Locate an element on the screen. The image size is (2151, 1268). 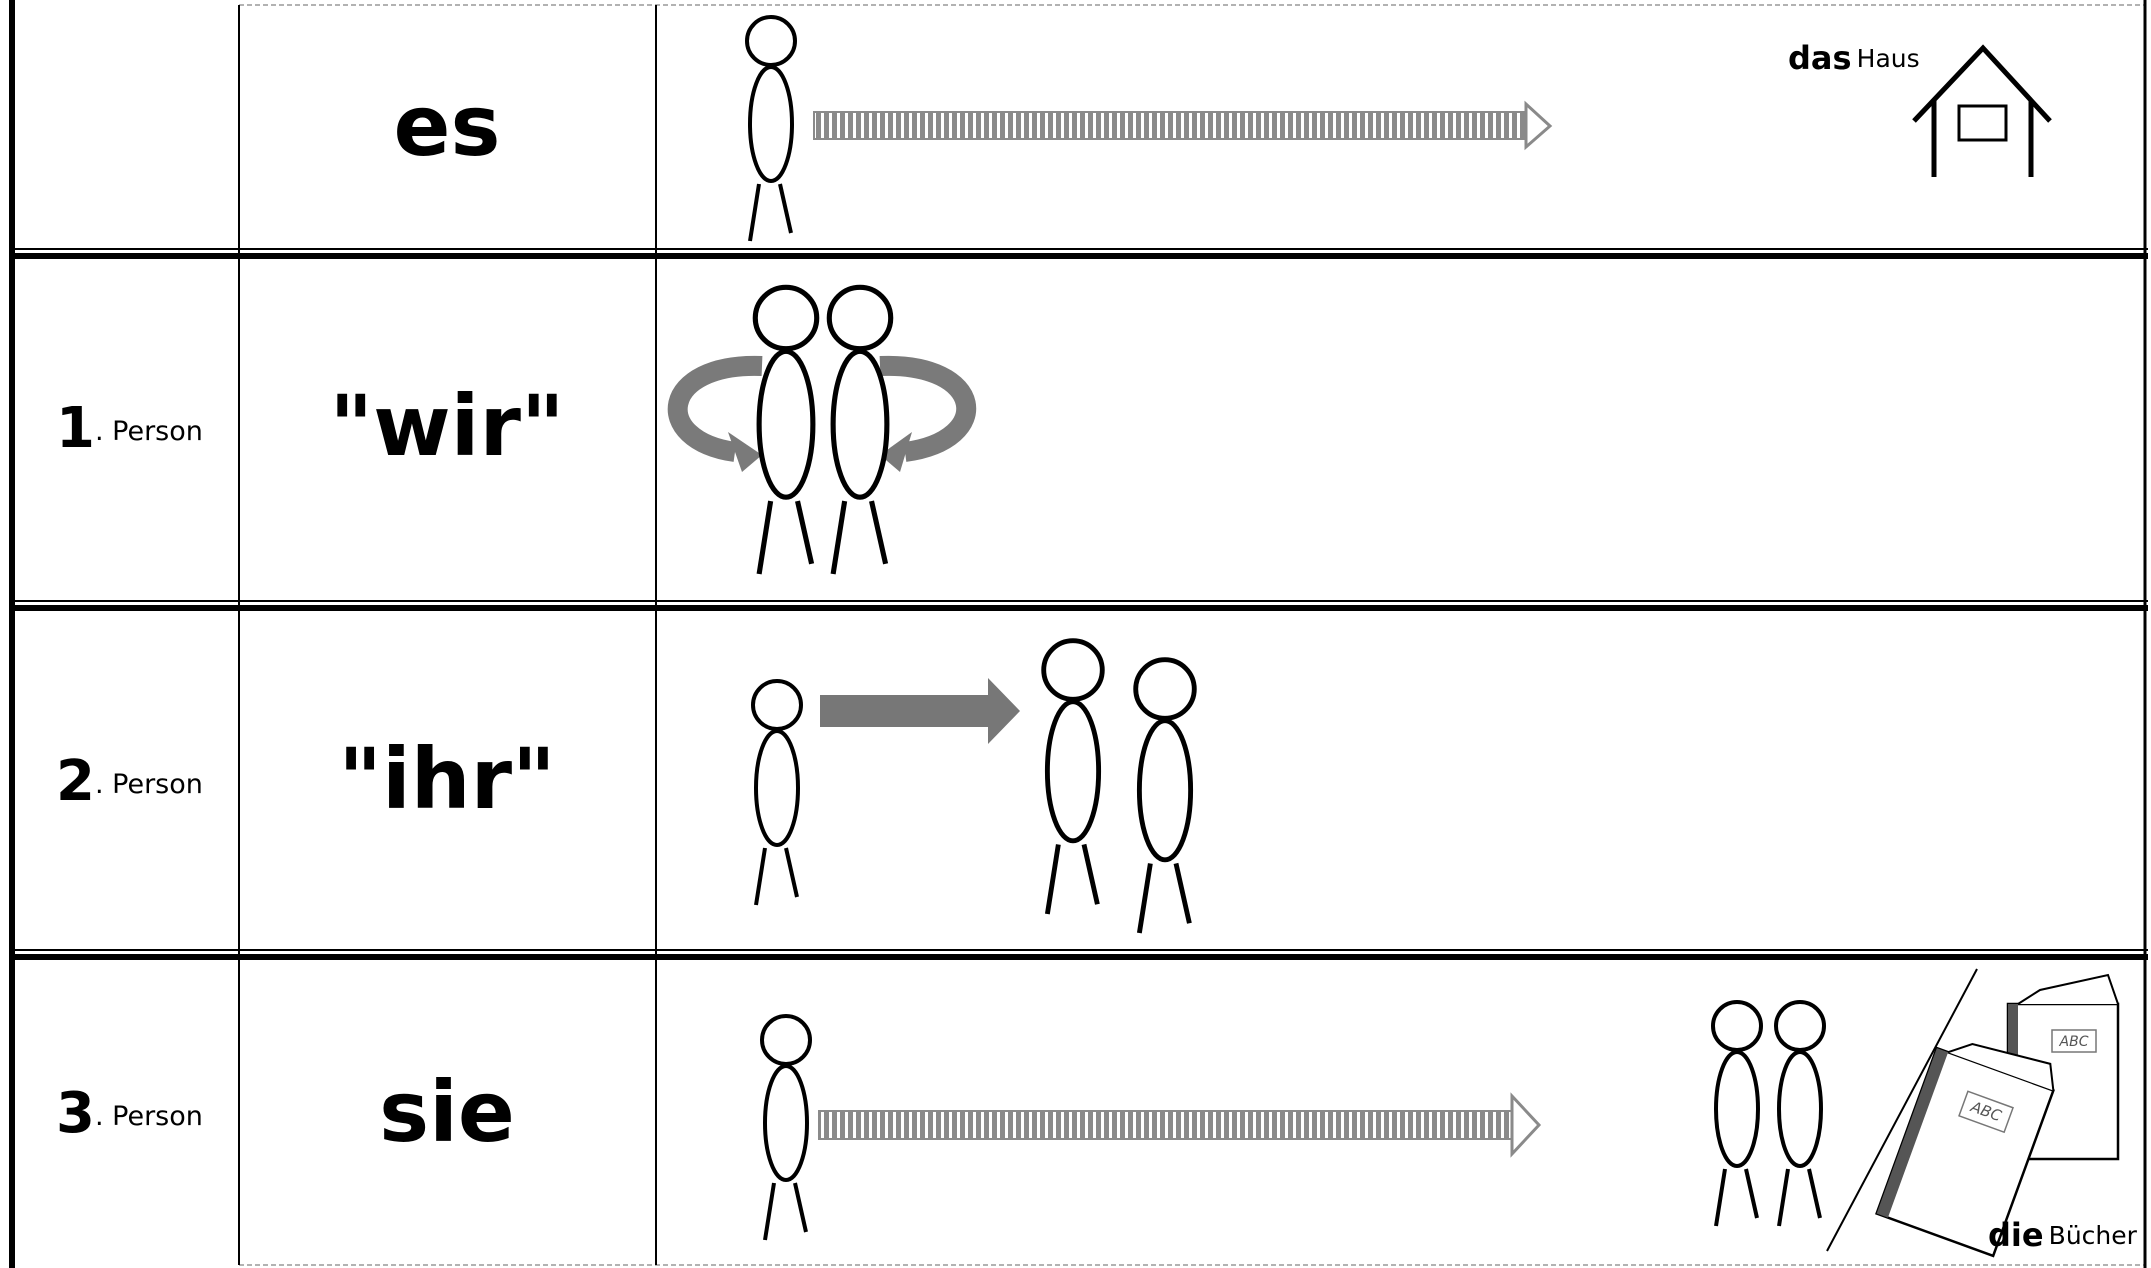
article: die is located at coordinates (2016, 1235).